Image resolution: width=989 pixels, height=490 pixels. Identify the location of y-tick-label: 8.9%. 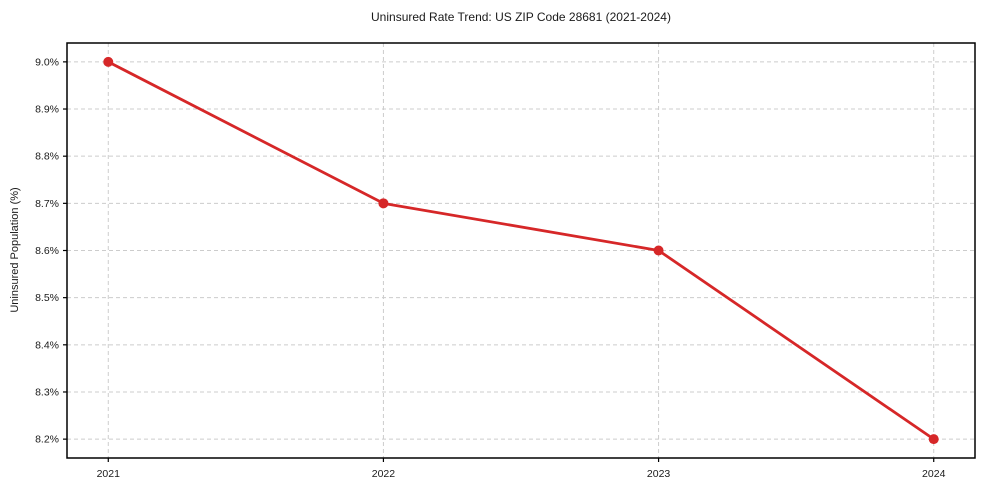
(47, 110).